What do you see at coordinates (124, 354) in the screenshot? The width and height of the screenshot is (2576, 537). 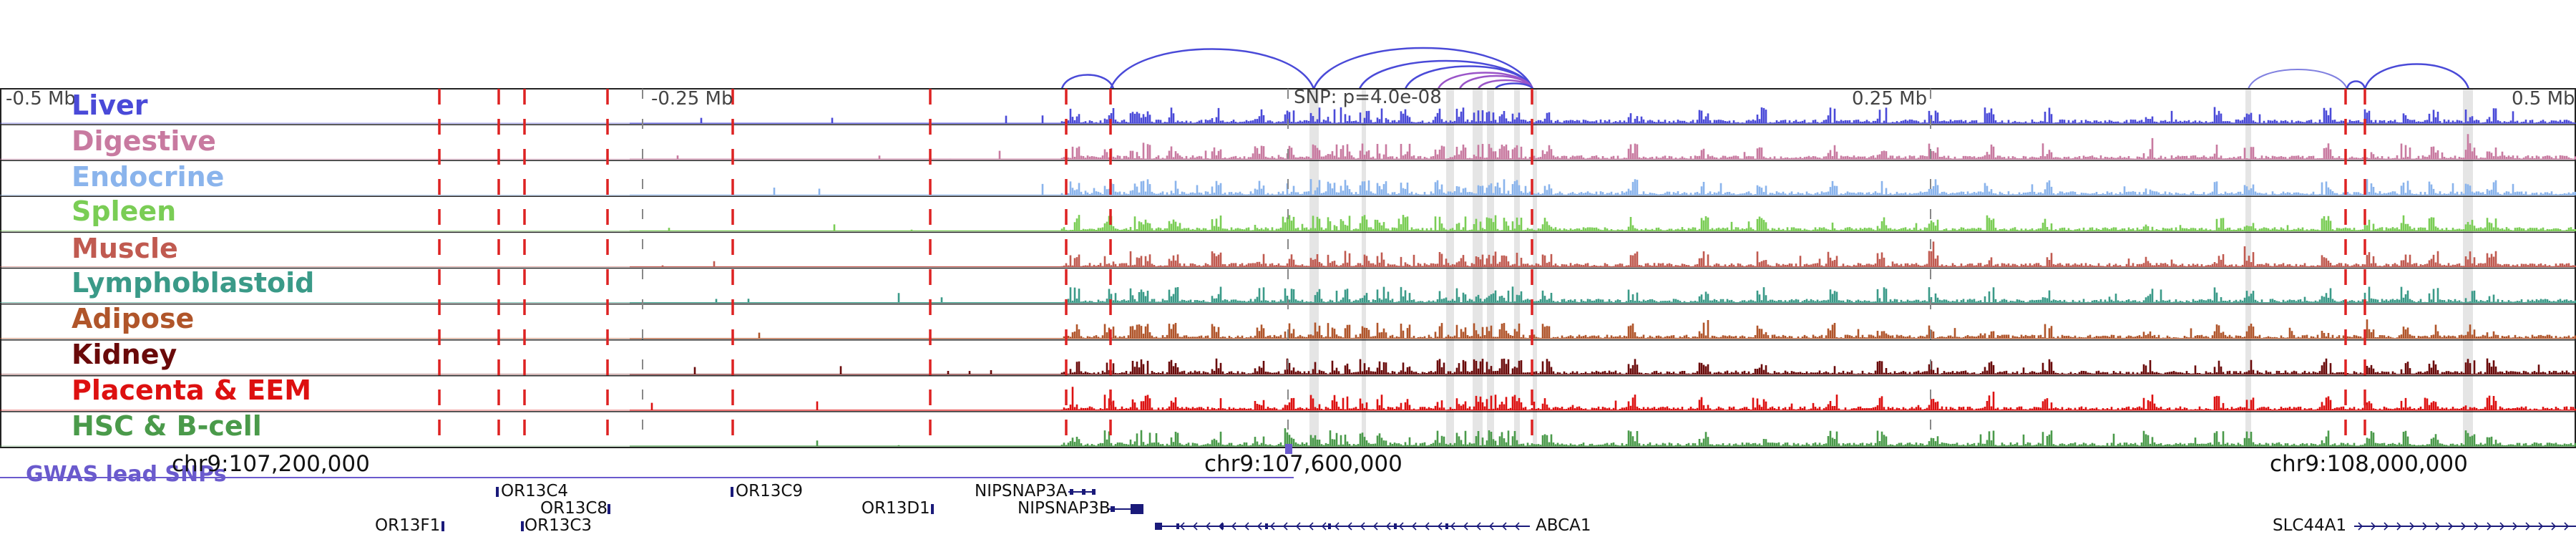 I see `track-label-kidney: Kidney` at bounding box center [124, 354].